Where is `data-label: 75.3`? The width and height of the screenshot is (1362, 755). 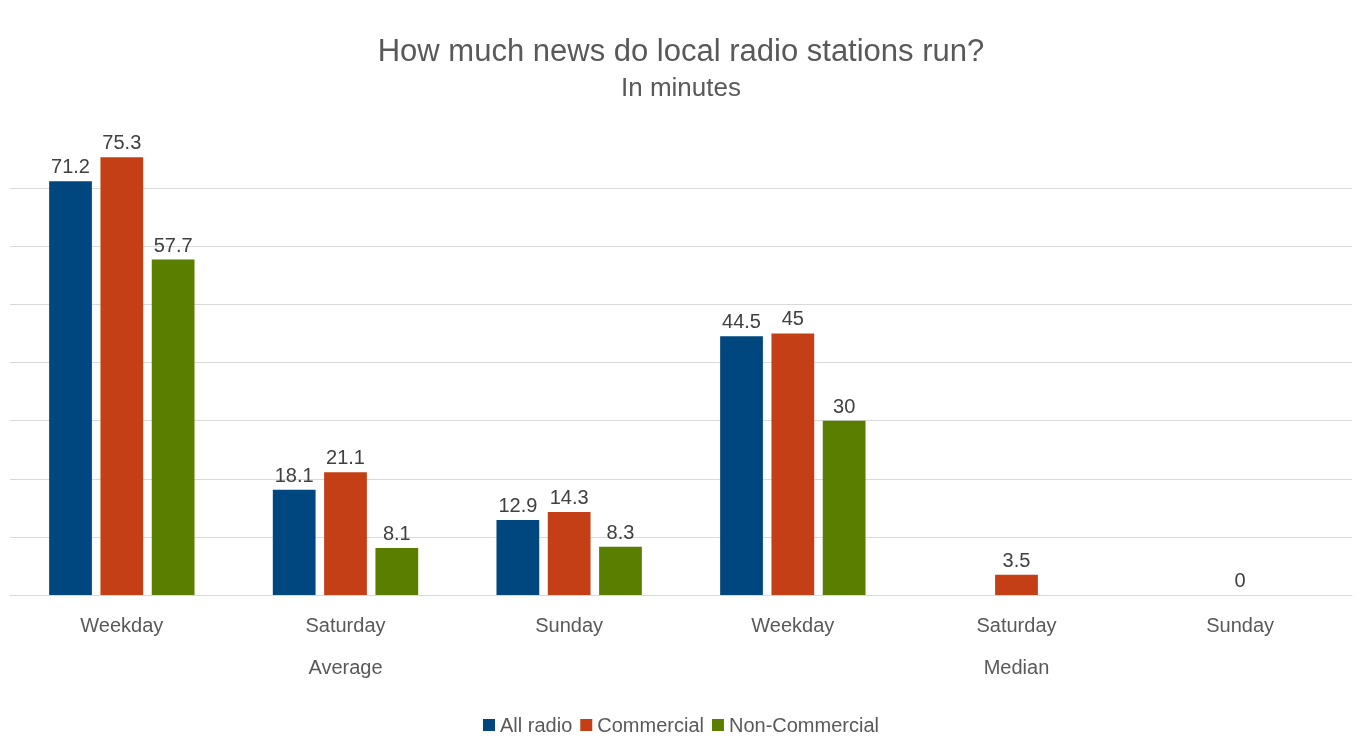 data-label: 75.3 is located at coordinates (122, 142).